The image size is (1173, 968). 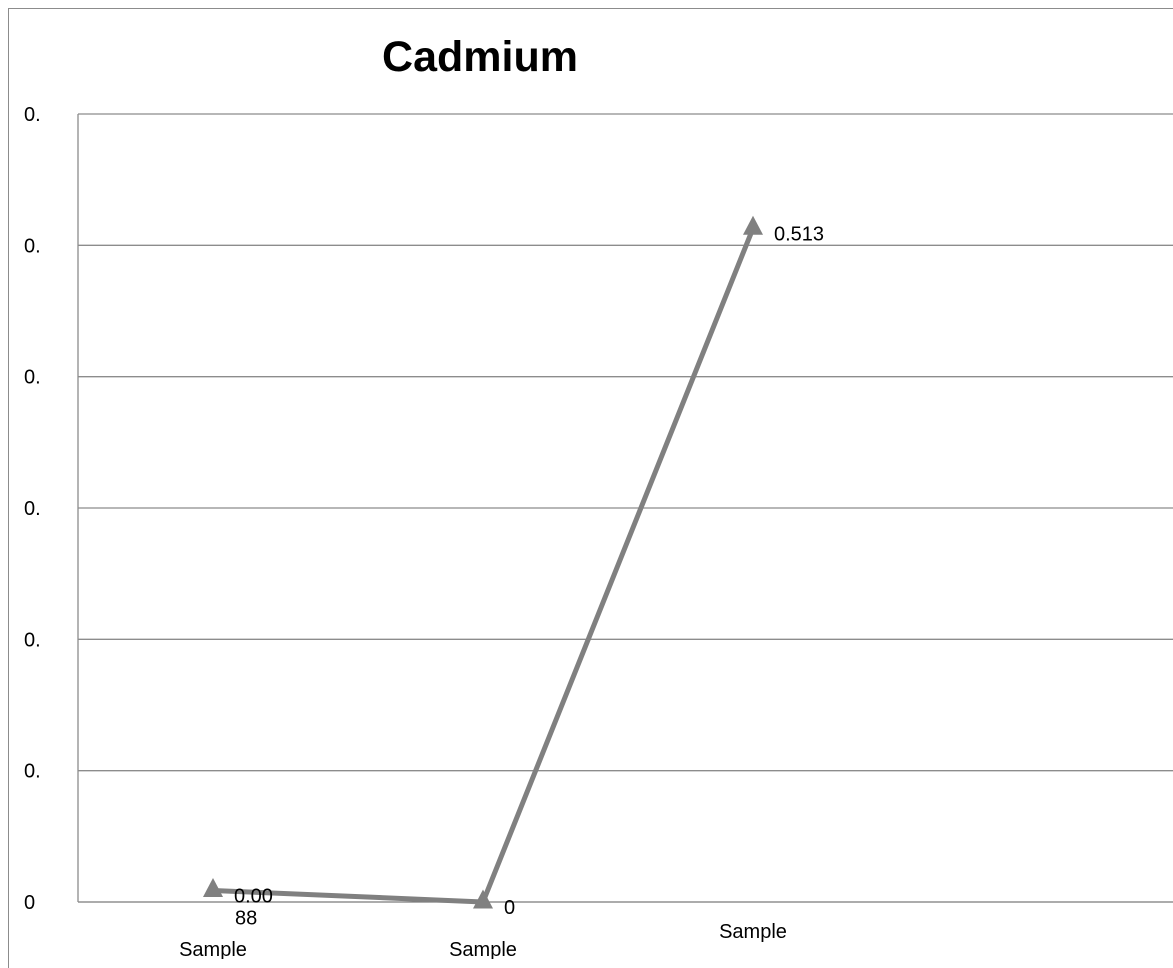 What do you see at coordinates (509, 908) in the screenshot?
I see `data-label: 0` at bounding box center [509, 908].